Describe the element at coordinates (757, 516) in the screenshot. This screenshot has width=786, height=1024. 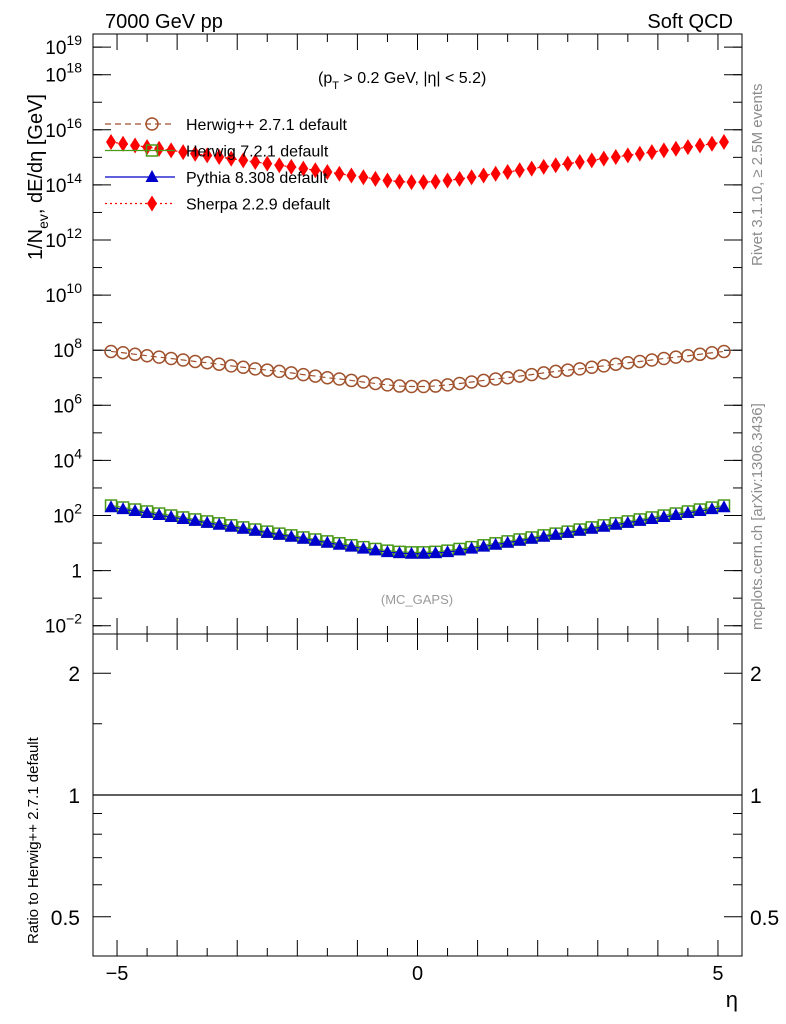
I see `mcplots-side-text: mcplots.cern.ch [arXiv:1306.3436]` at that location.